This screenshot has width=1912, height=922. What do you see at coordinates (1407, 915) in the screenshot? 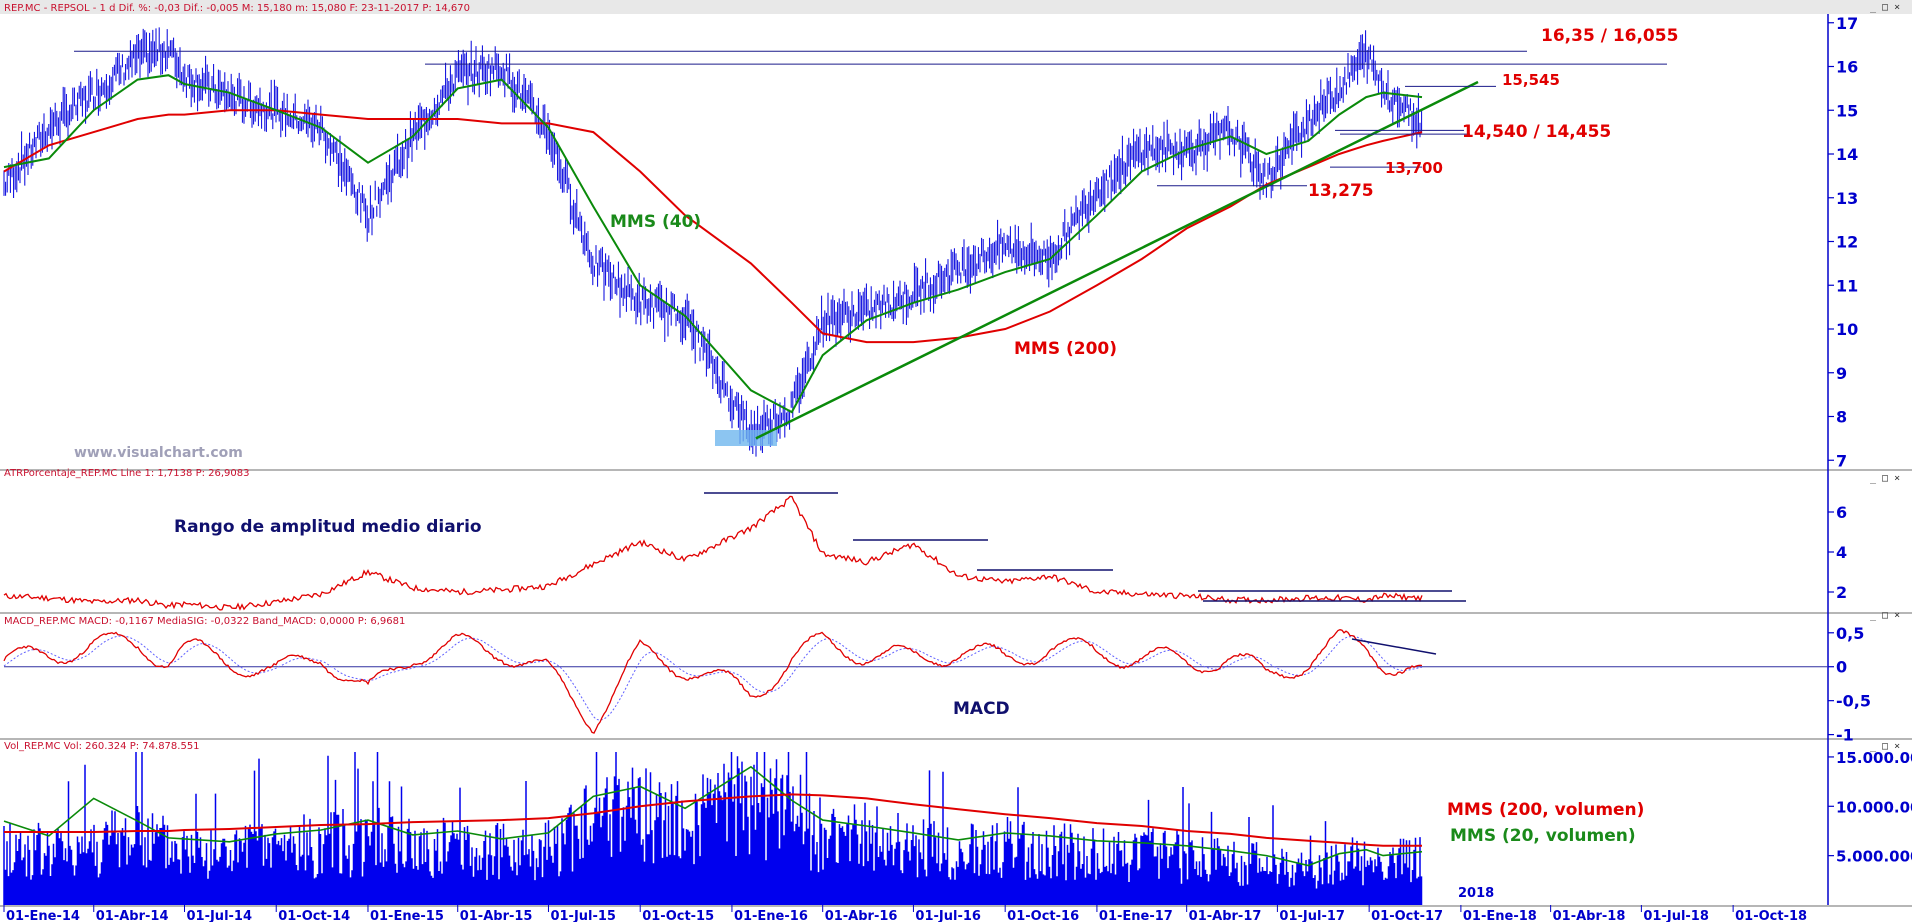
I see `x-tick-15: 01-Oct-17` at bounding box center [1407, 915].